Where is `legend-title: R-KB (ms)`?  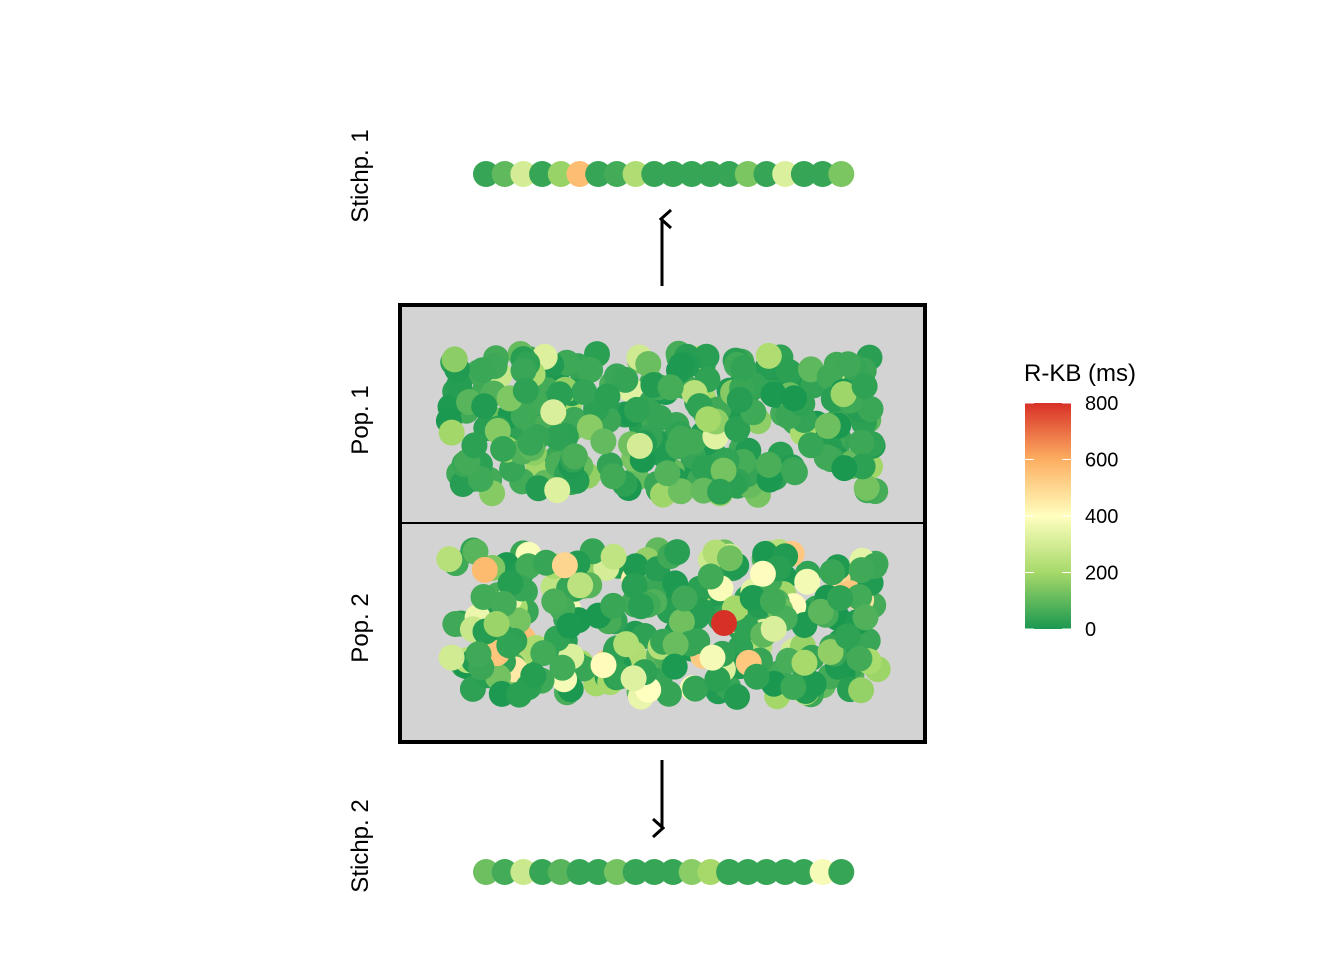
legend-title: R-KB (ms) is located at coordinates (1080, 373).